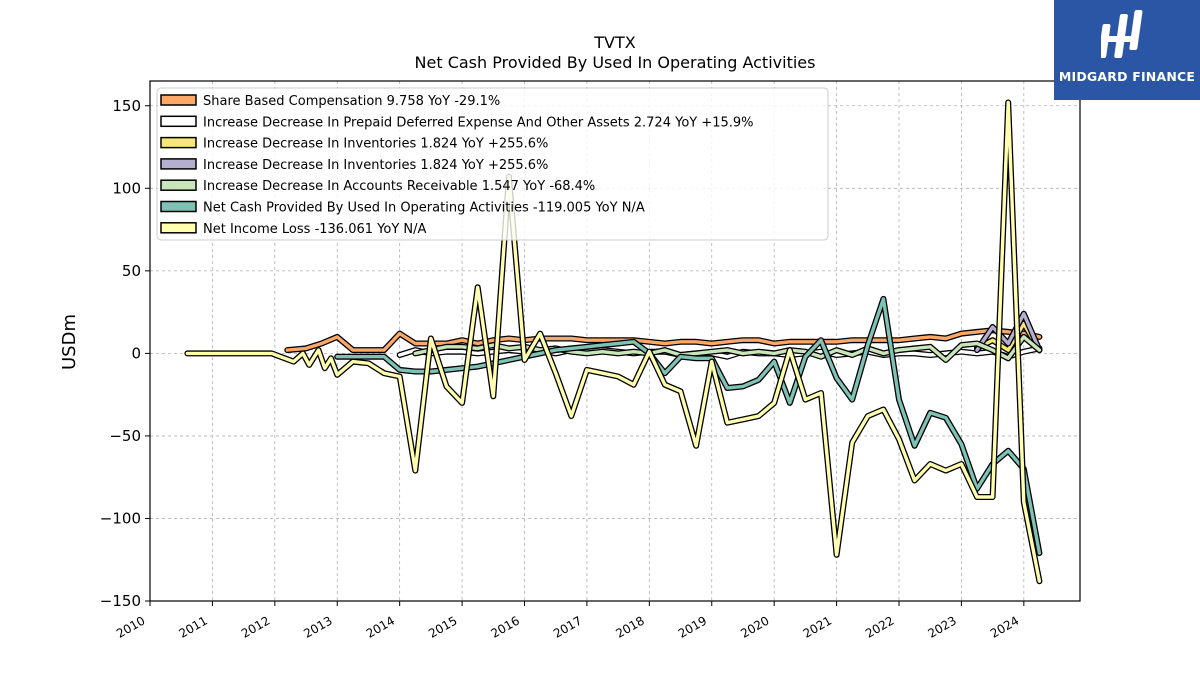 This screenshot has height=675, width=1200. What do you see at coordinates (120, 518) in the screenshot?
I see `y-tick-label: −100` at bounding box center [120, 518].